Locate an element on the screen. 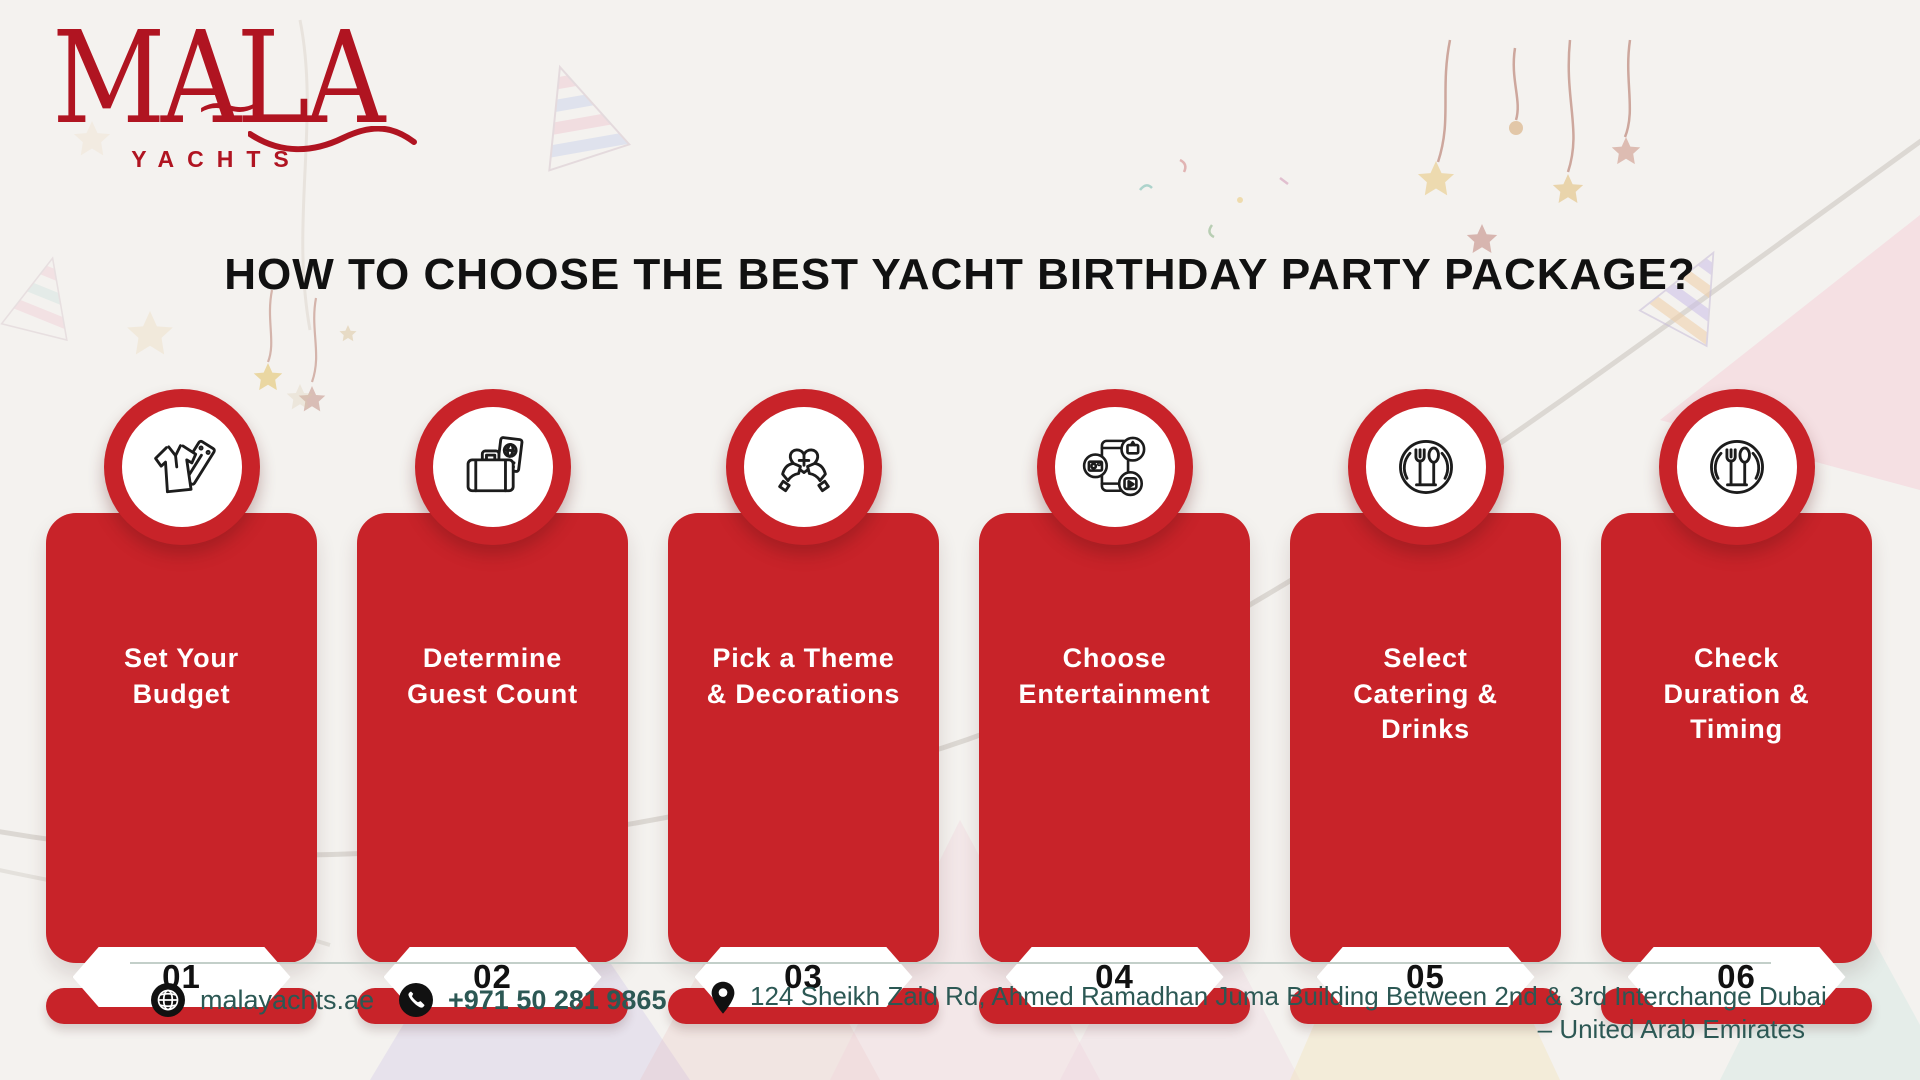  step-number-badge: 06 is located at coordinates (1736, 977).